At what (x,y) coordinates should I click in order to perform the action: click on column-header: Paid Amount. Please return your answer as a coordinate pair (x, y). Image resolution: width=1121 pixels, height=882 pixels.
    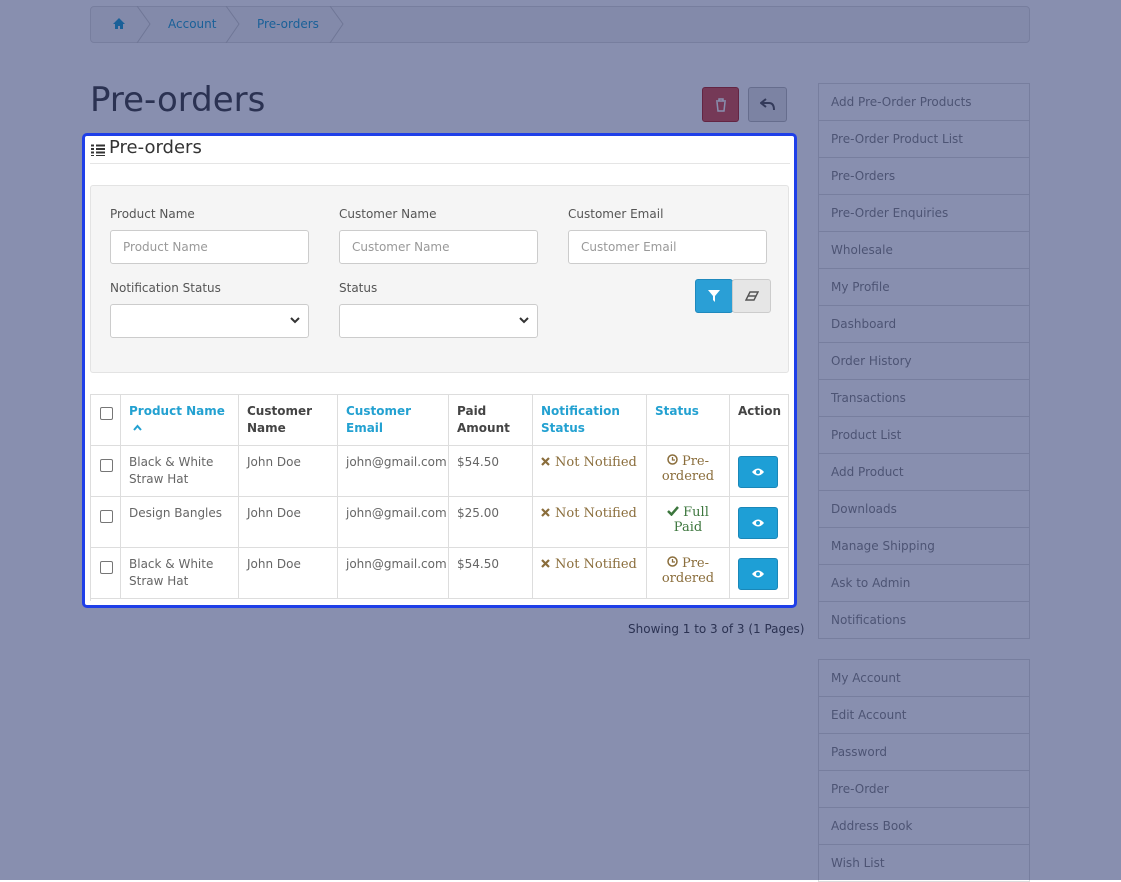
    Looking at the image, I should click on (483, 419).